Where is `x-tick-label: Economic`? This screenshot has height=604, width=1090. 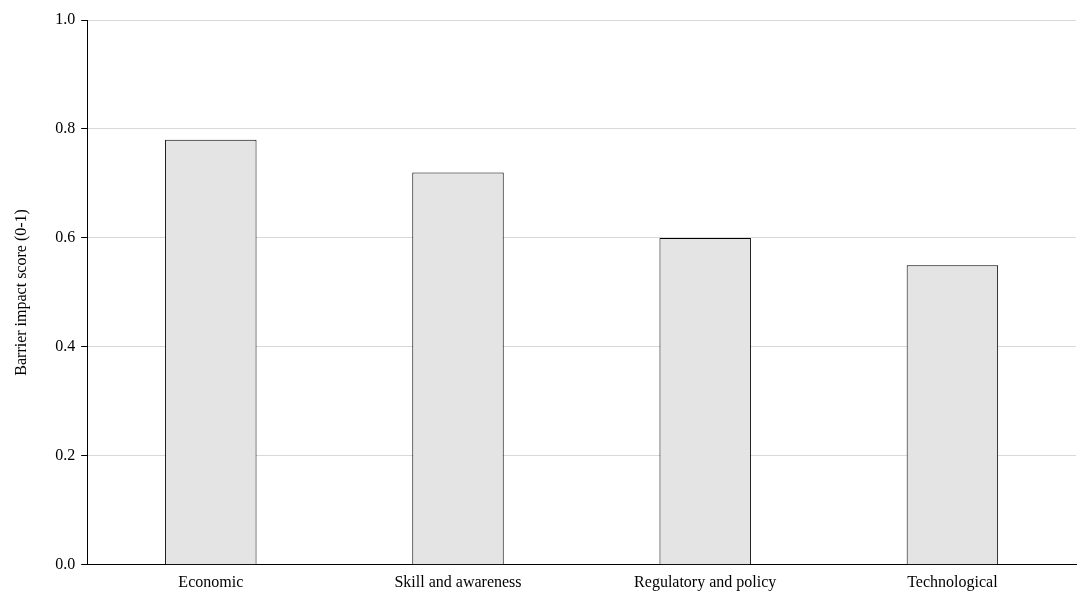
x-tick-label: Economic is located at coordinates (211, 581).